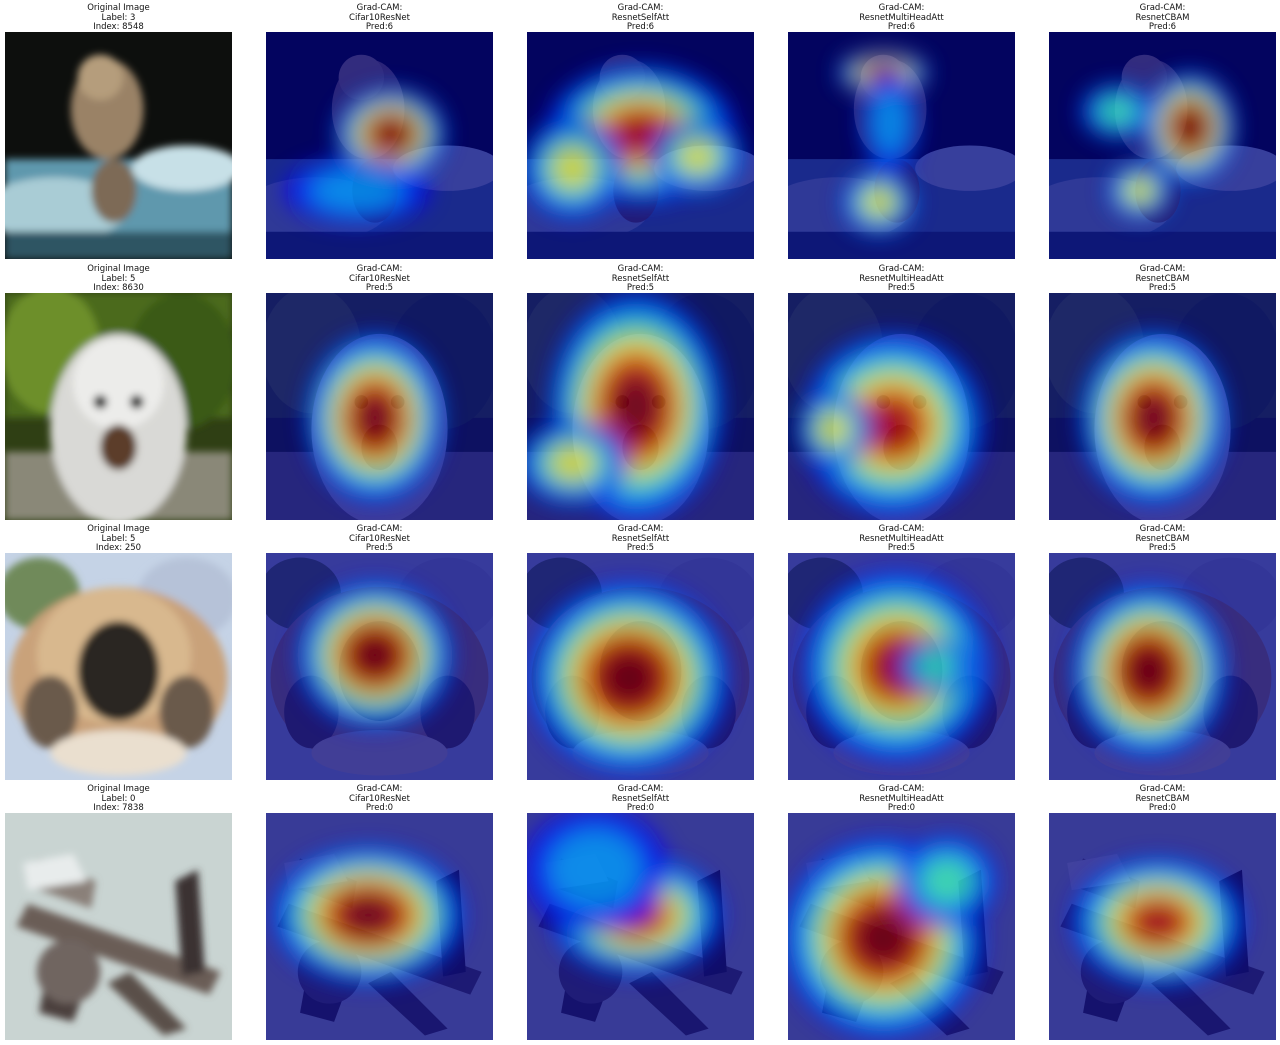 The width and height of the screenshot is (1280, 1045). I want to click on panel-caption: Original Image Label: 0 Index: 7838, so click(118, 799).